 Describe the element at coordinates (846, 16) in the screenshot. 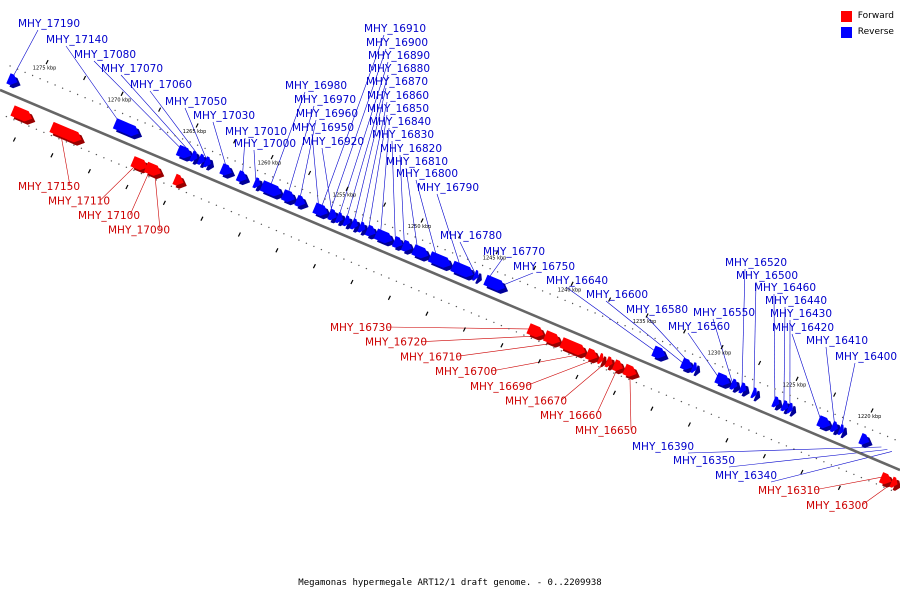

I see `legend-forward-swatch` at that location.